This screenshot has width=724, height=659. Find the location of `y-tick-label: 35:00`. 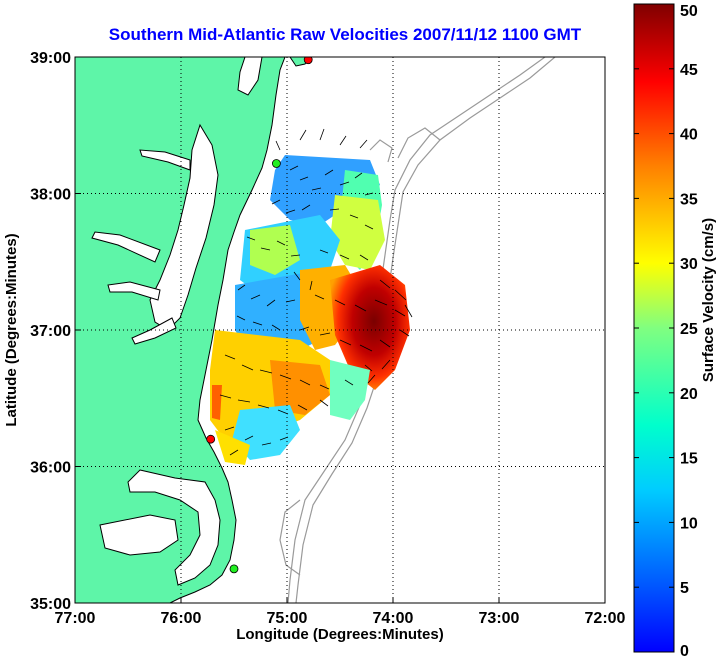

y-tick-label: 35:00 is located at coordinates (50, 604).